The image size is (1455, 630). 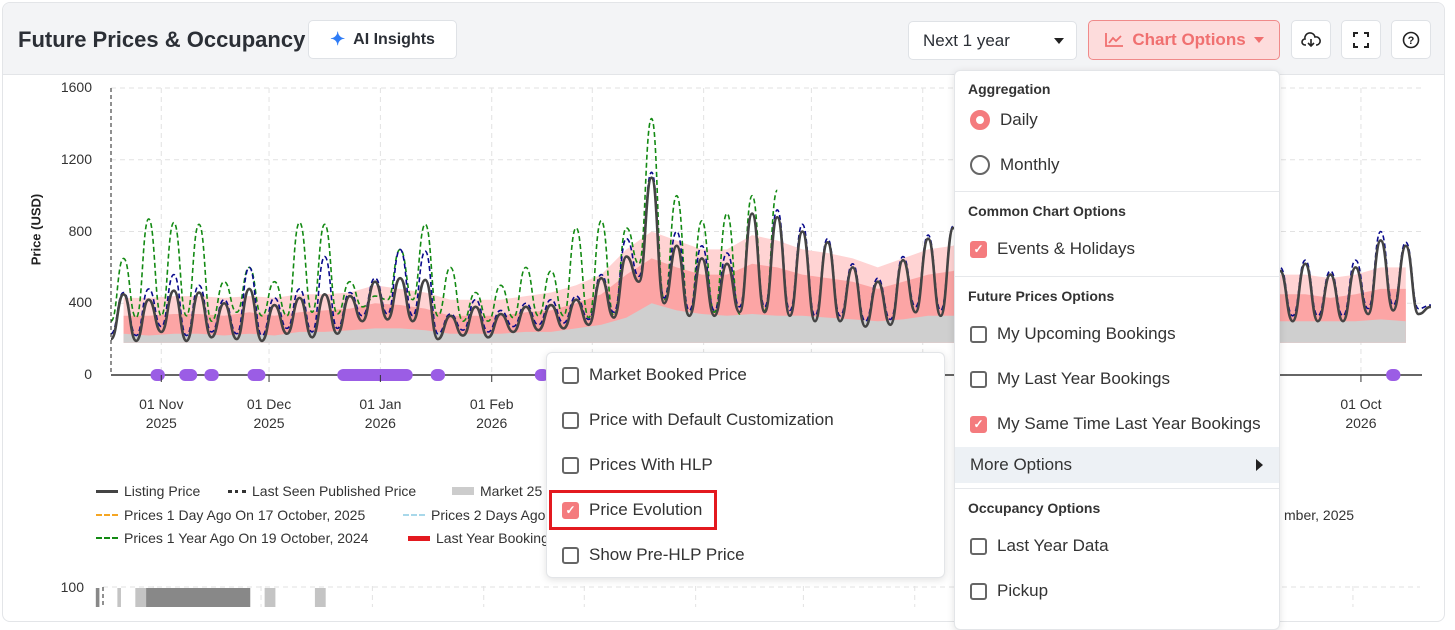 I want to click on legend-market: Market 25, so click(x=497, y=491).